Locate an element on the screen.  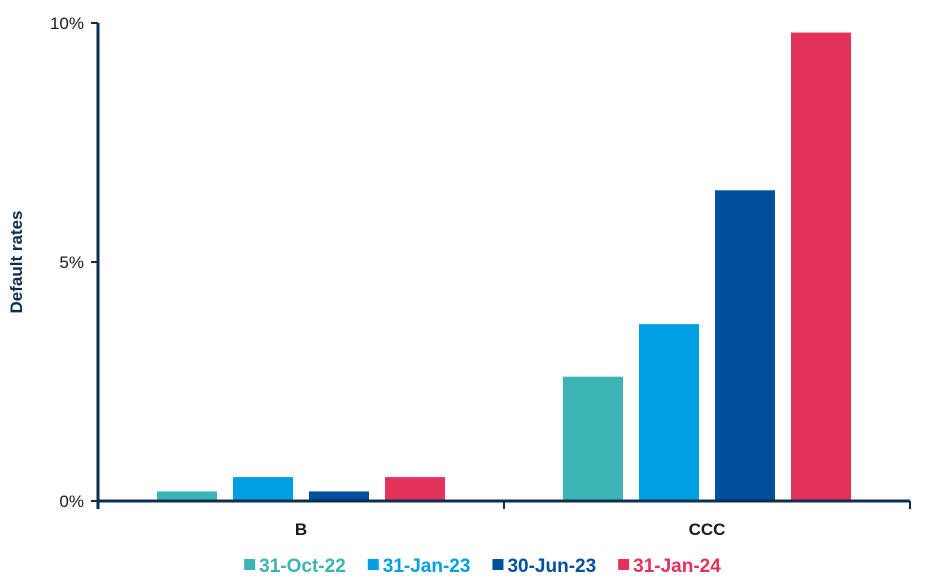
legend: 31-Oct-22 31-Jan-23 30-Jun-23 31-Jan-24 is located at coordinates (482, 566).